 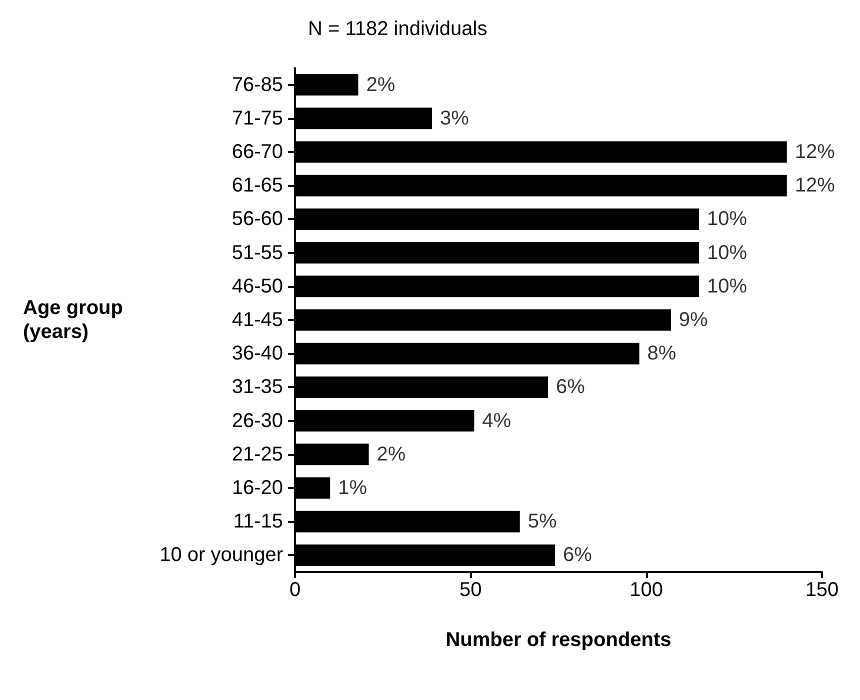 What do you see at coordinates (661, 353) in the screenshot?
I see `annotation: 8%` at bounding box center [661, 353].